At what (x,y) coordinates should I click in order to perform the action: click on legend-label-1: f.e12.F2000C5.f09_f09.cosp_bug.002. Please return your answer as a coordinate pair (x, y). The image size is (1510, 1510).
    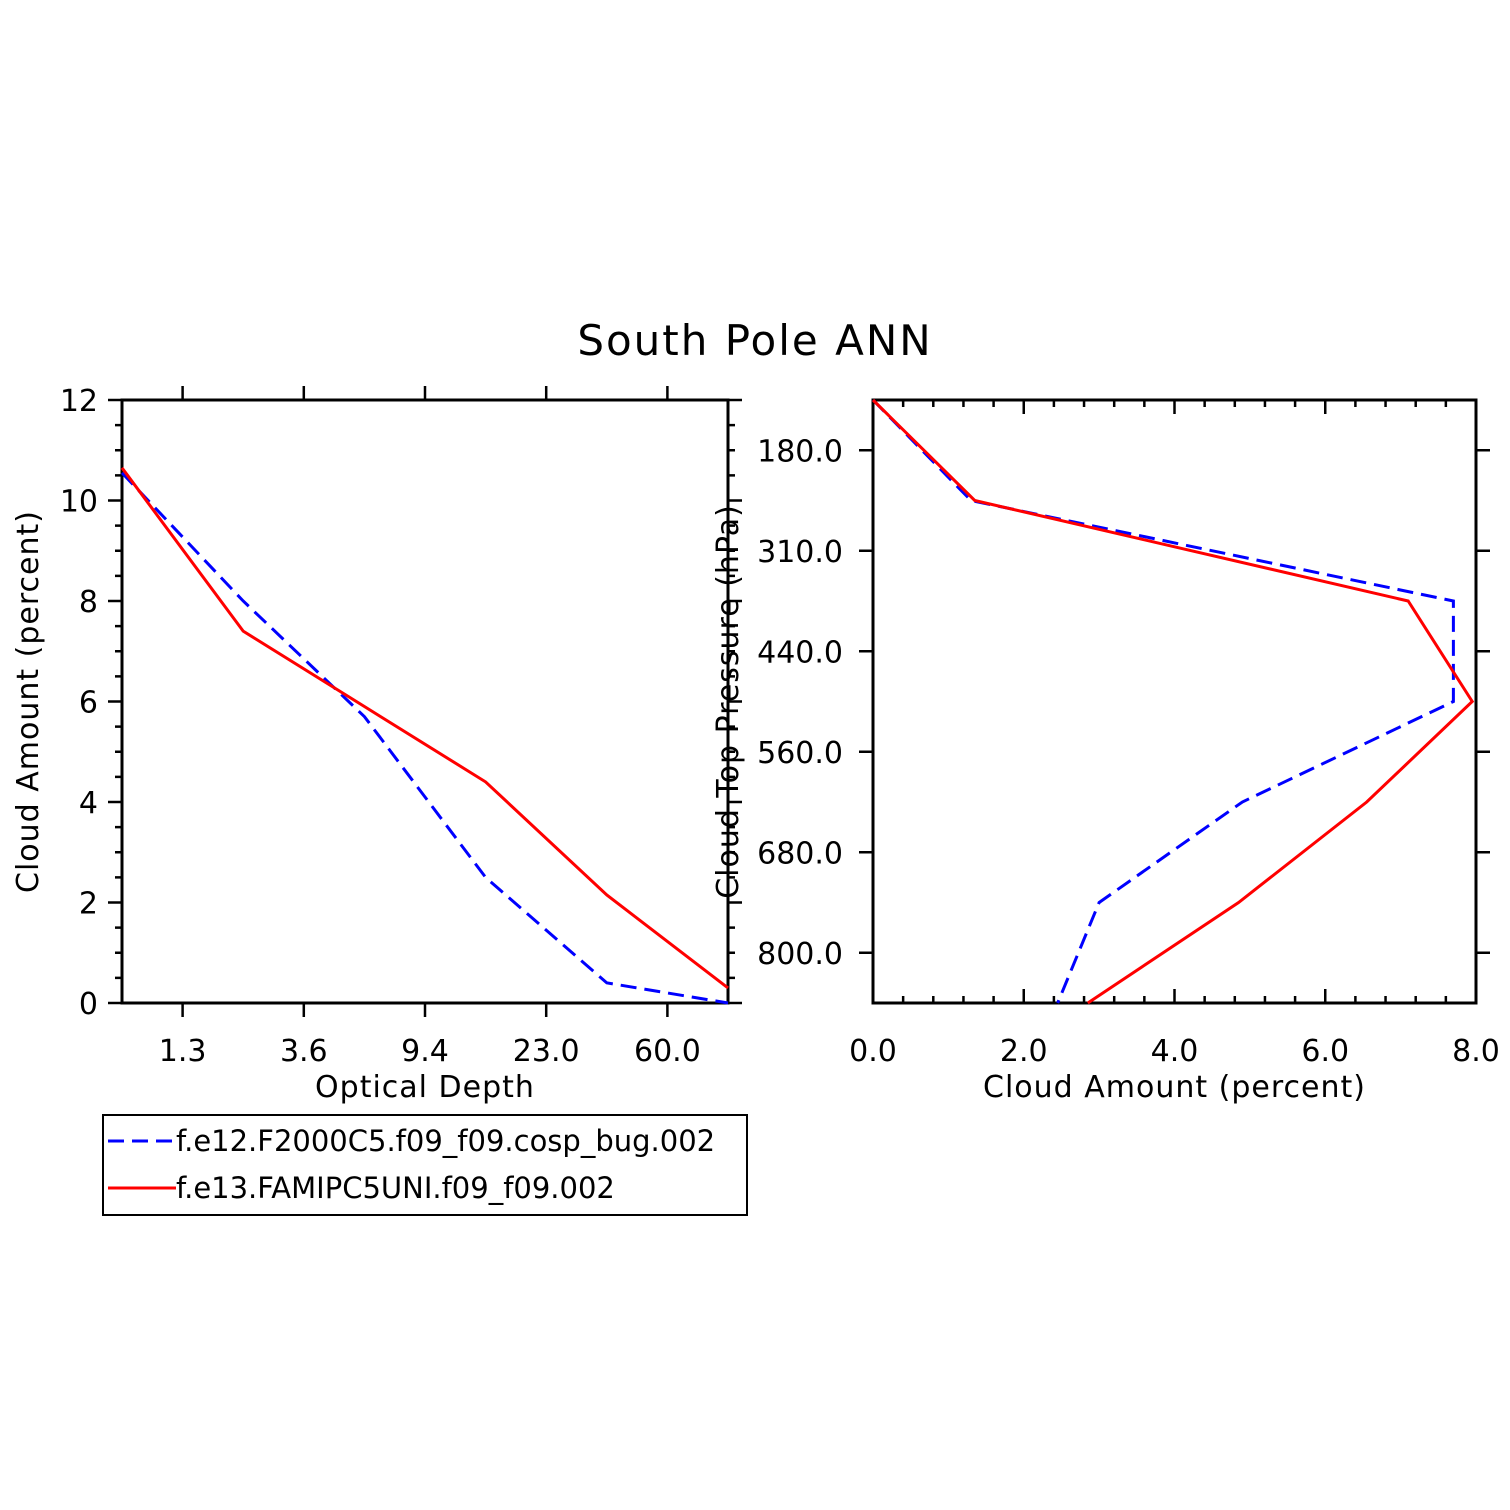
    Looking at the image, I should click on (445, 1141).